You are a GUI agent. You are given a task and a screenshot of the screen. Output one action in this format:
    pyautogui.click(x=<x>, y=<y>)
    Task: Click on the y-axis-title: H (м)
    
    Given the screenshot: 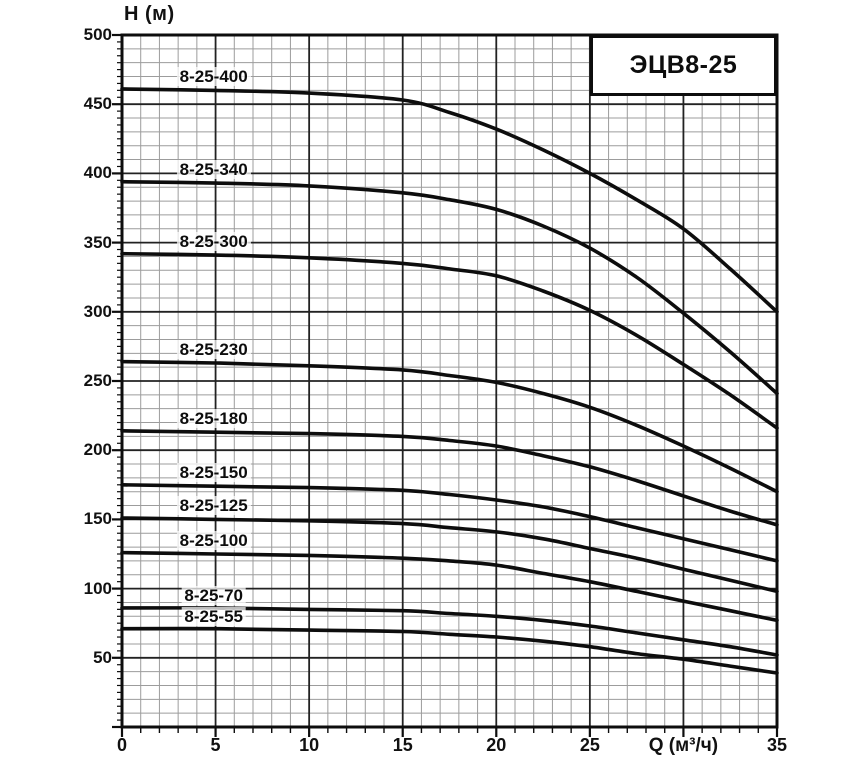 What is the action you would take?
    pyautogui.click(x=149, y=14)
    